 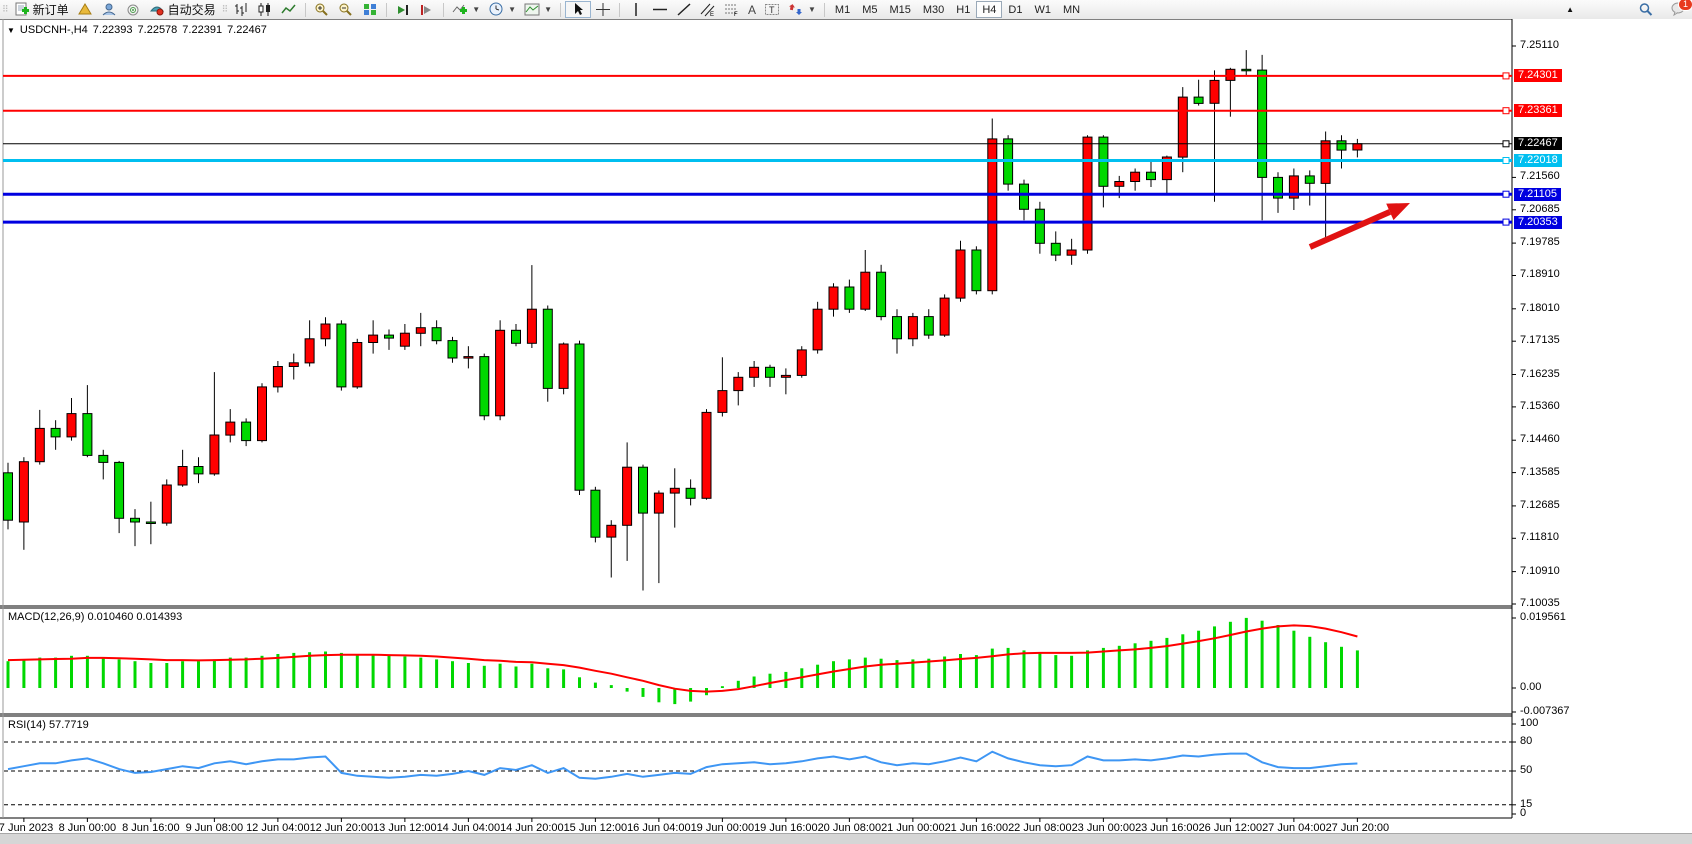 What do you see at coordinates (48, 725) in the screenshot?
I see `rsi-indicator-label: RSI(14) 57.7719` at bounding box center [48, 725].